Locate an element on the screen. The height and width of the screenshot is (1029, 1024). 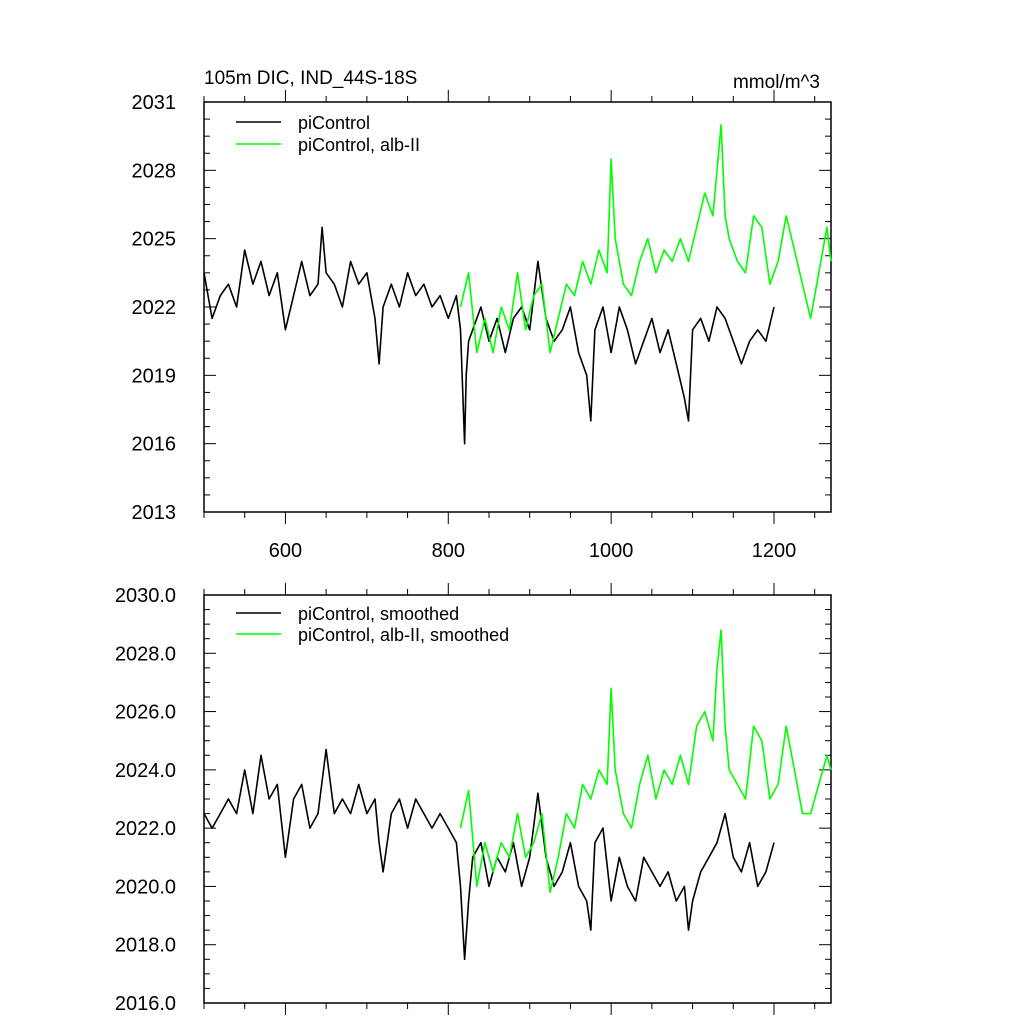
y-tick-label: 2024.0 is located at coordinates (145, 771).